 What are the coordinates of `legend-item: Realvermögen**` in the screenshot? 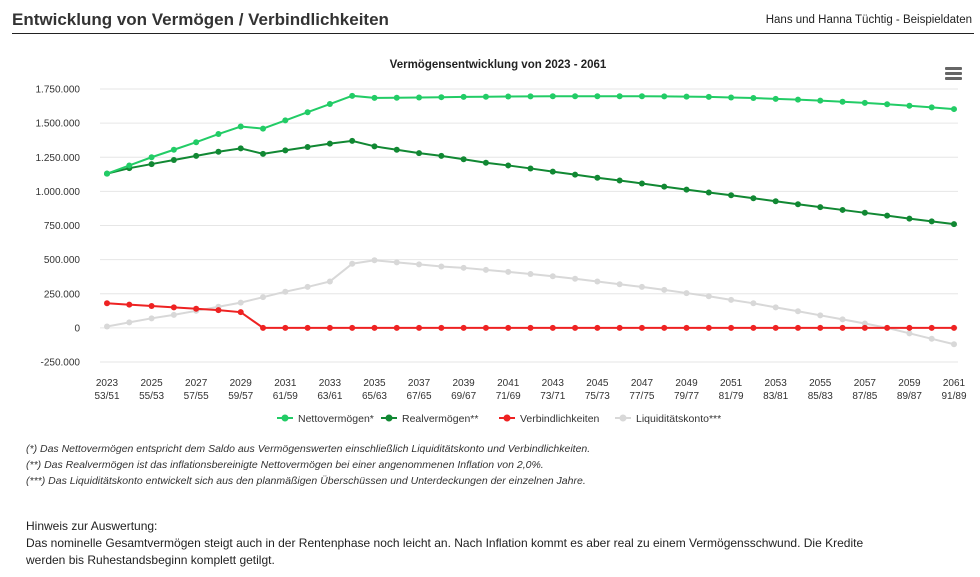 It's located at (429, 419).